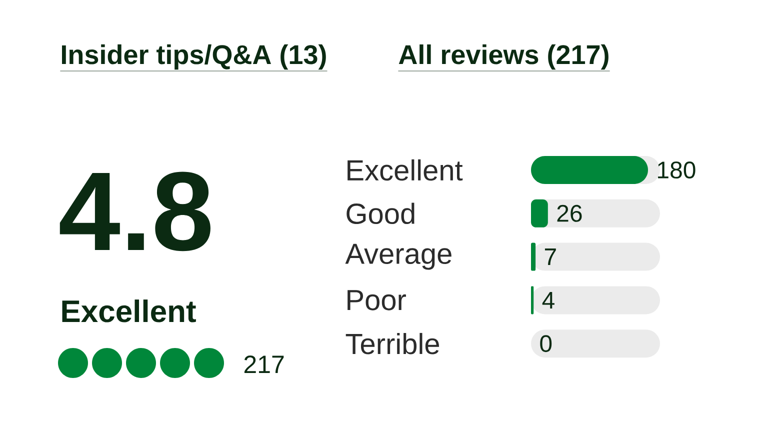  I want to click on data-label: 180, so click(677, 170).